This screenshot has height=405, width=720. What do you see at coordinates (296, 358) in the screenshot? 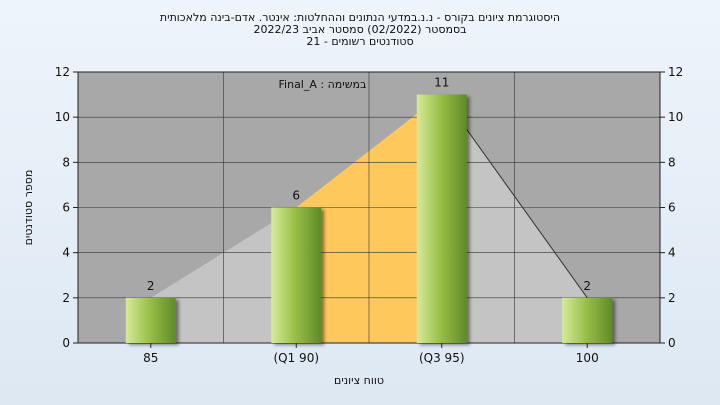
I see `x-tick-label: (Q1 90)` at bounding box center [296, 358].